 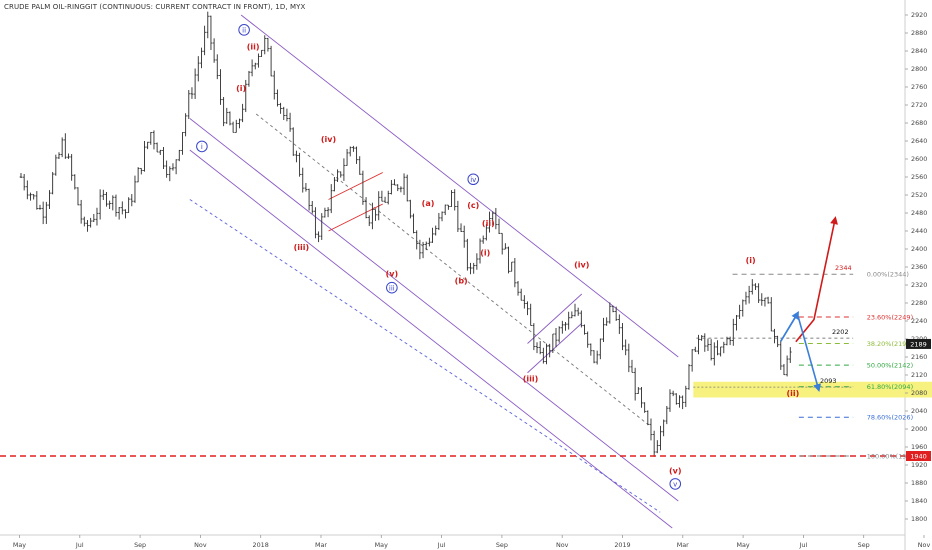 What do you see at coordinates (919, 231) in the screenshot?
I see `y-tick-label: 2440` at bounding box center [919, 231].